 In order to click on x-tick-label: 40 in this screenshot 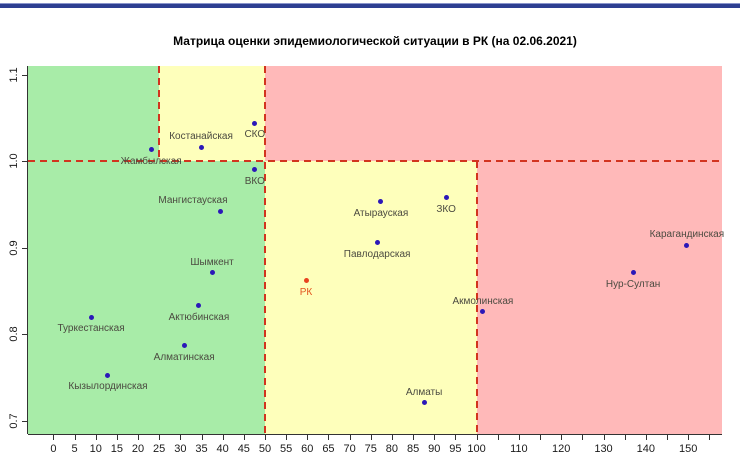, I will do `click(222, 449)`.